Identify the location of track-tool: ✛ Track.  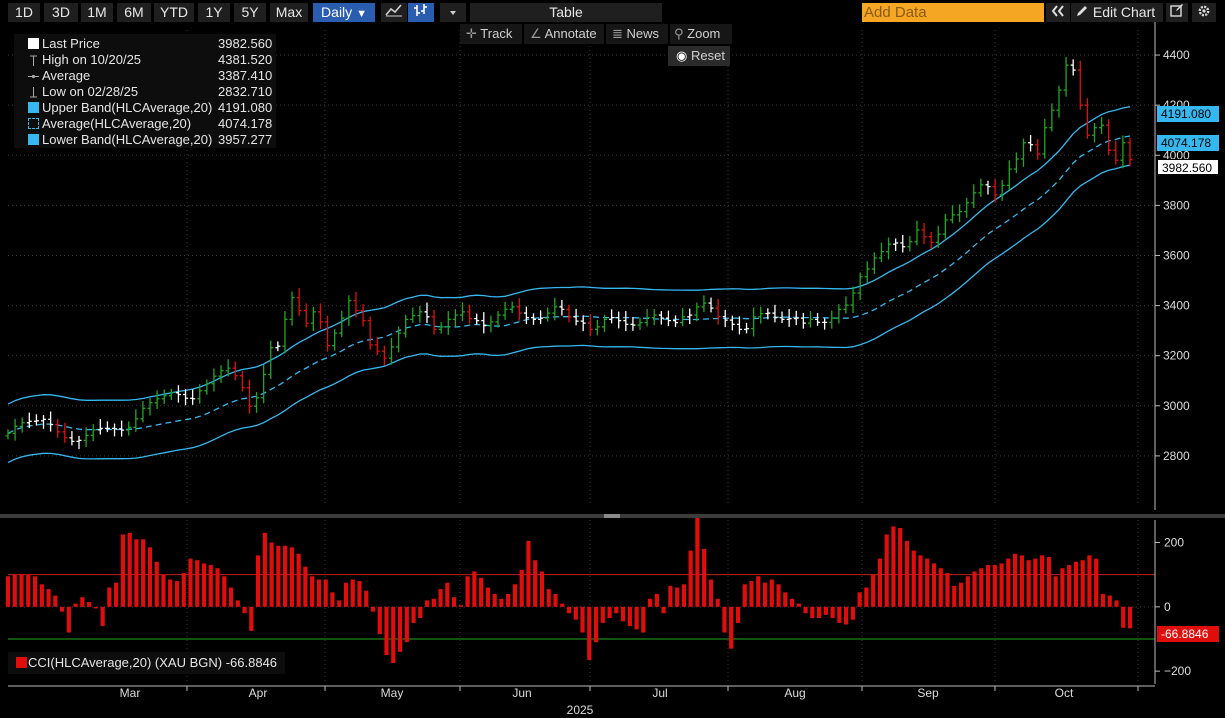
(491, 34).